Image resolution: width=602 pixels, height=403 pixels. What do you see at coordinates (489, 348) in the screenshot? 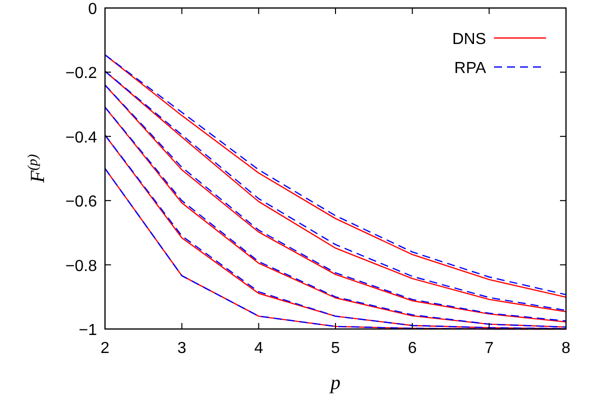
I see `x-tick-label: 7` at bounding box center [489, 348].